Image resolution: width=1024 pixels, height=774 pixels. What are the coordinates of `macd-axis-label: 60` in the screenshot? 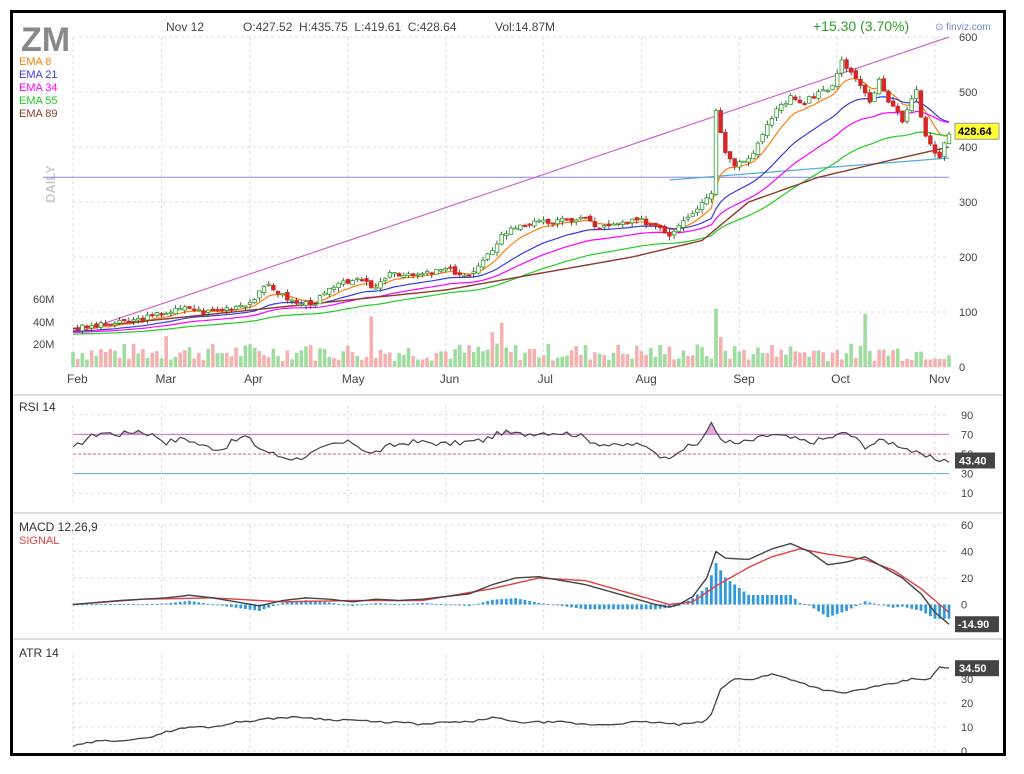 It's located at (967, 526).